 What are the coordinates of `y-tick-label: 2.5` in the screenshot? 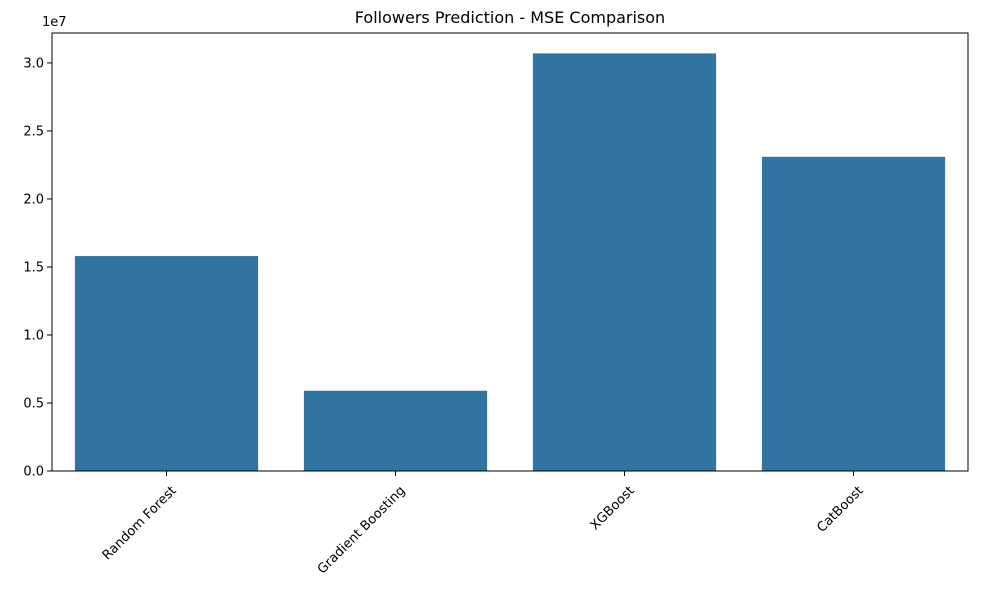 It's located at (33, 131).